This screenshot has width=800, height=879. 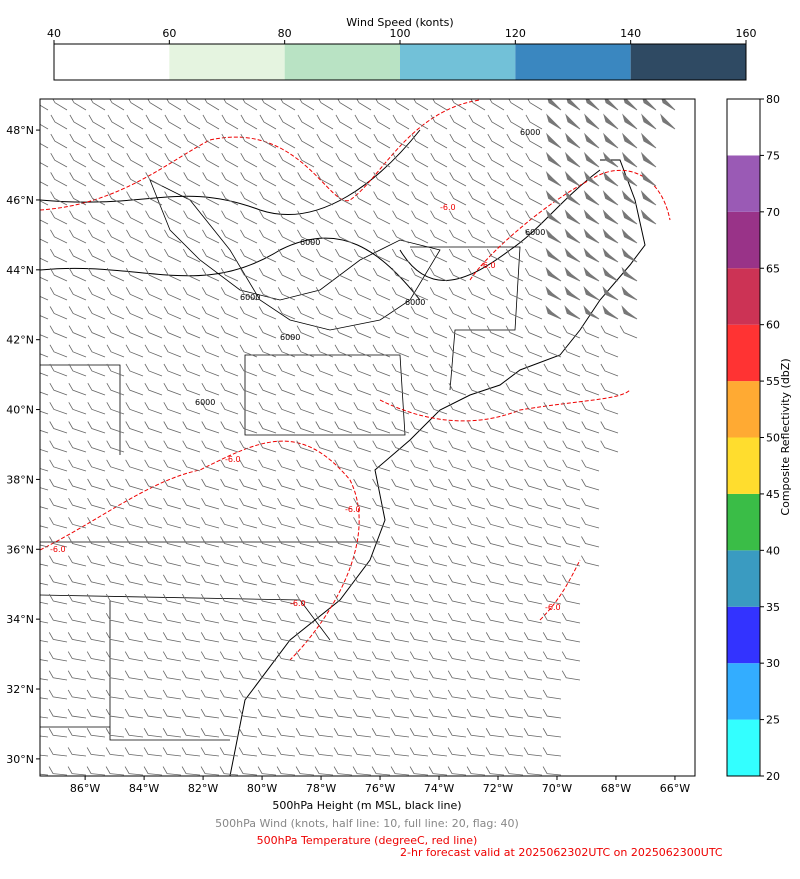 I want to click on colorbar-bin, so click(x=743, y=409).